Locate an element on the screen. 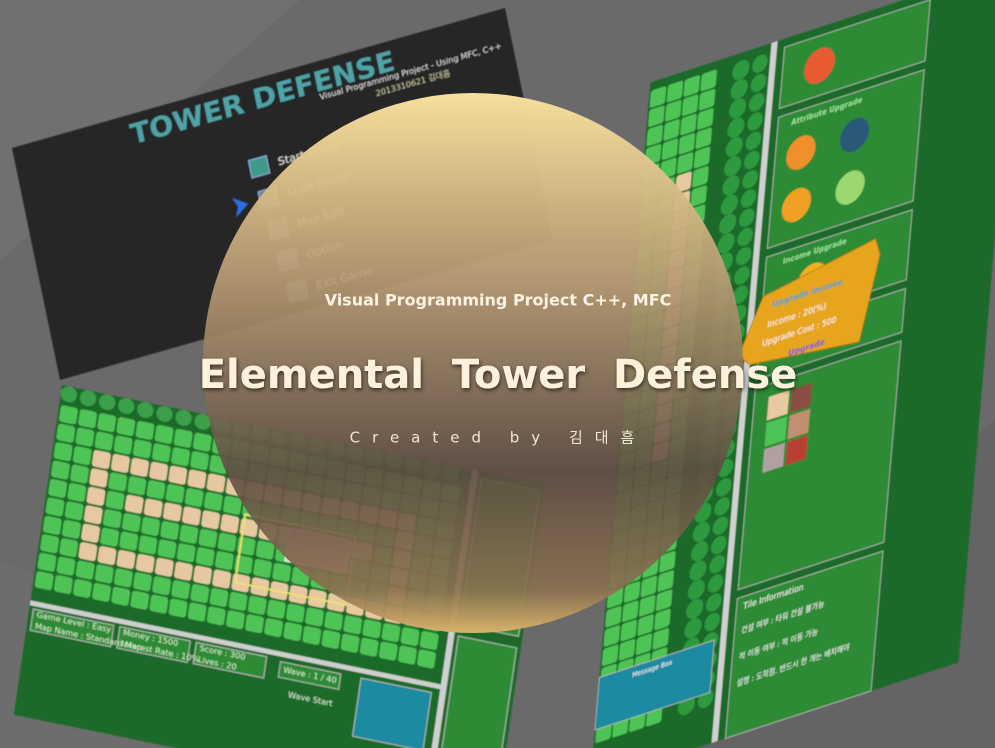  project-label: Visual Programming Project C++, MFC is located at coordinates (498, 300).